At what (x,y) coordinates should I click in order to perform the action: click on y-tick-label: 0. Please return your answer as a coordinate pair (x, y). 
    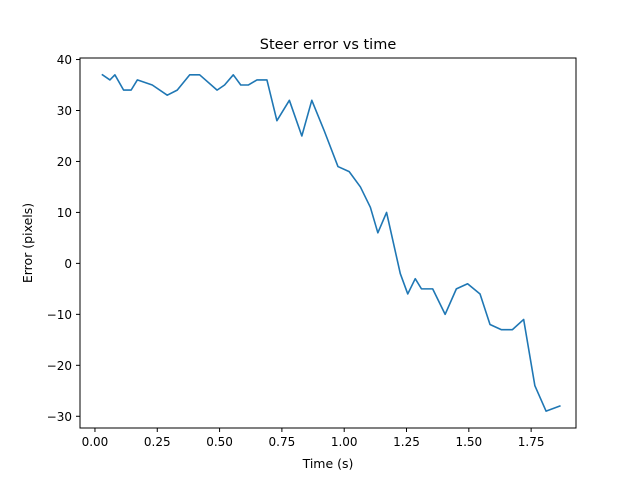
    Looking at the image, I should click on (68, 264).